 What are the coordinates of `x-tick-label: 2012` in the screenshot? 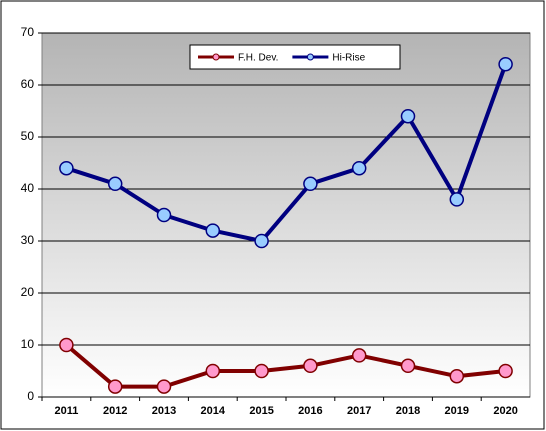 It's located at (115, 411).